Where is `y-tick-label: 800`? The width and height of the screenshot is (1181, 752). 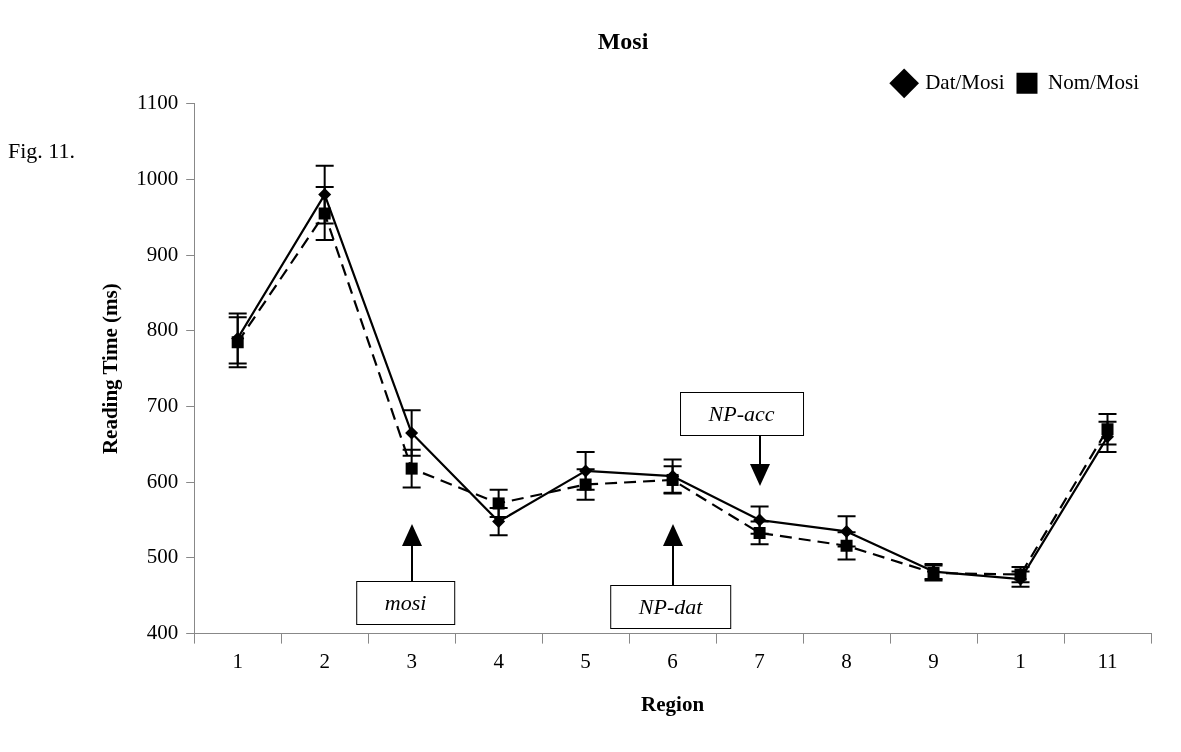 y-tick-label: 800 is located at coordinates (162, 329).